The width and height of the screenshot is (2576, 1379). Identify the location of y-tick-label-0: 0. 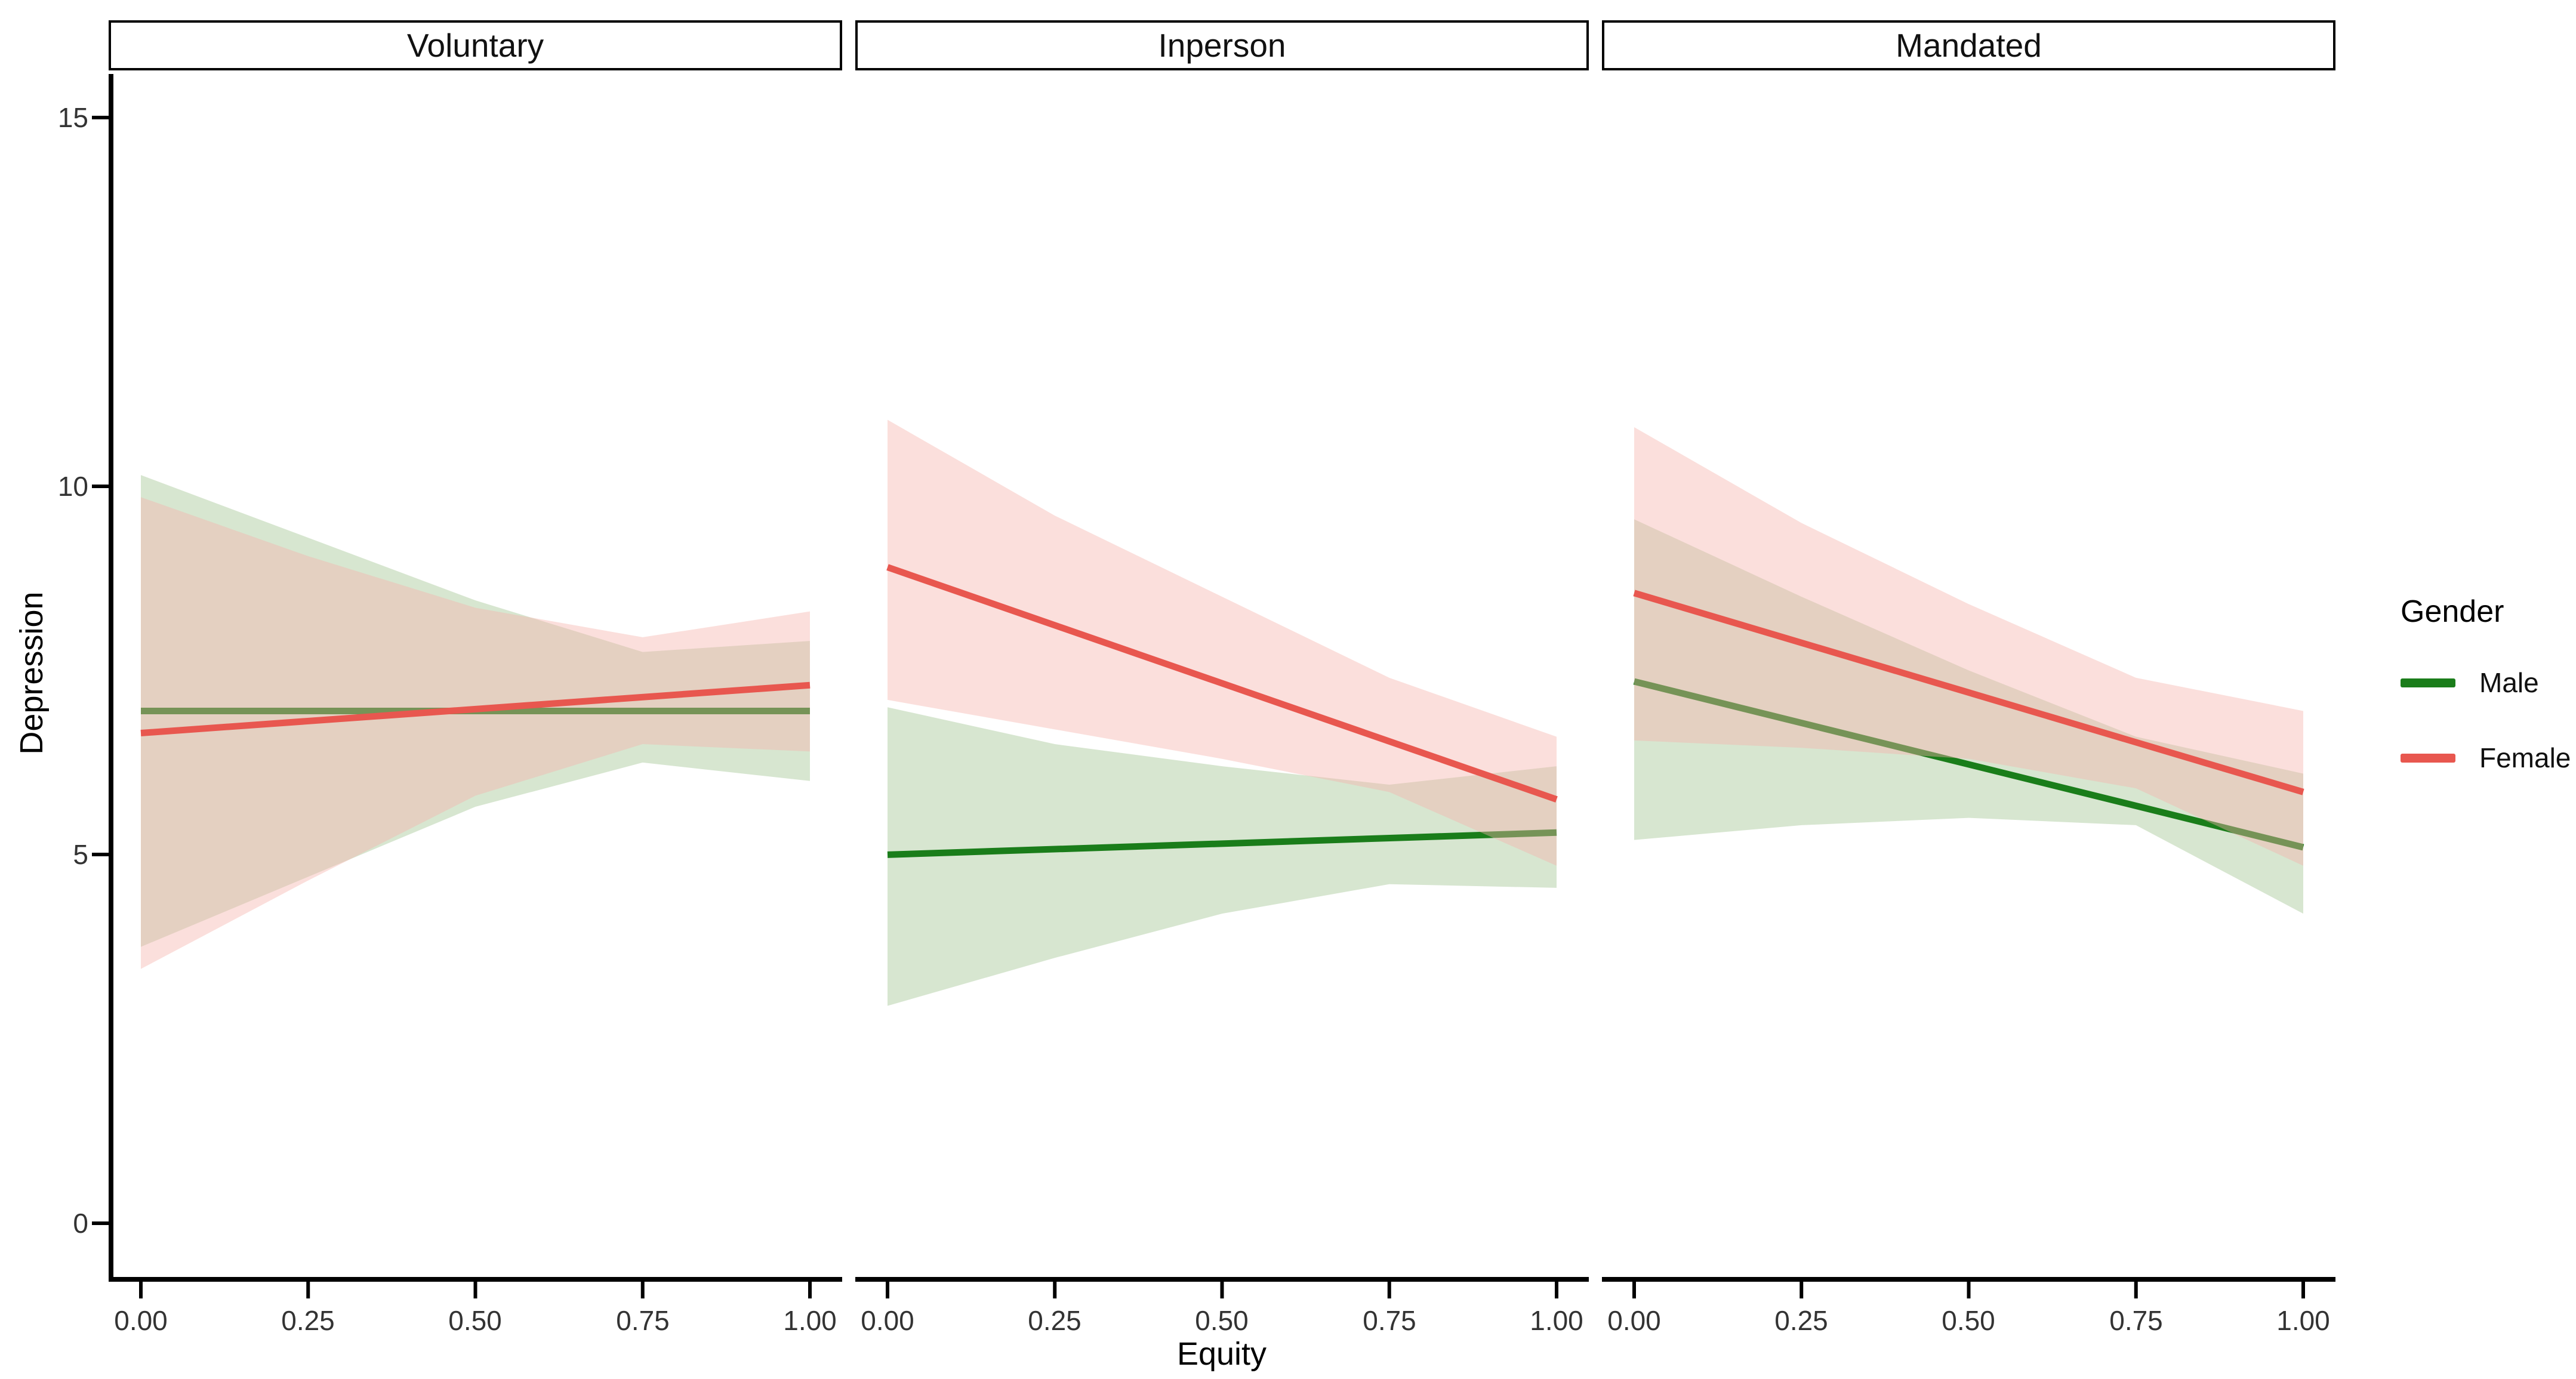
(80, 1223).